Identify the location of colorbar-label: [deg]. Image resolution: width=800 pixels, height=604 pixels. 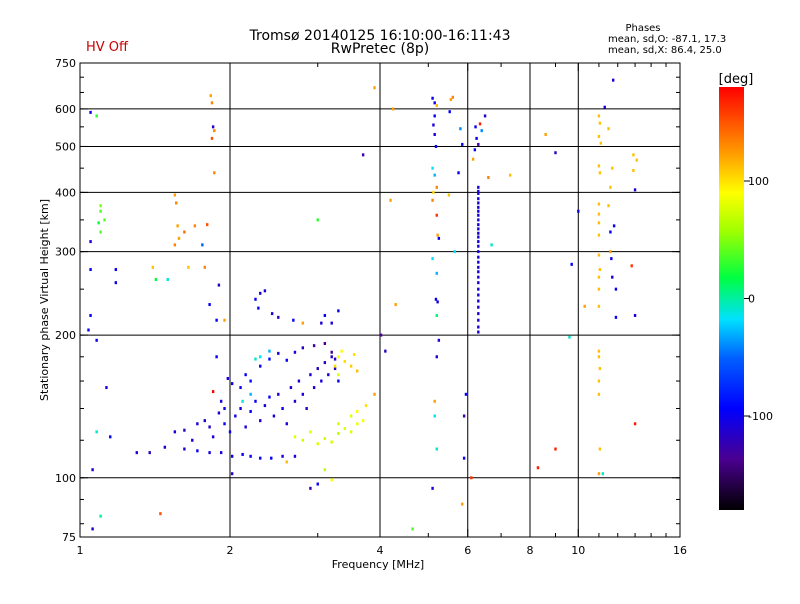
(736, 79).